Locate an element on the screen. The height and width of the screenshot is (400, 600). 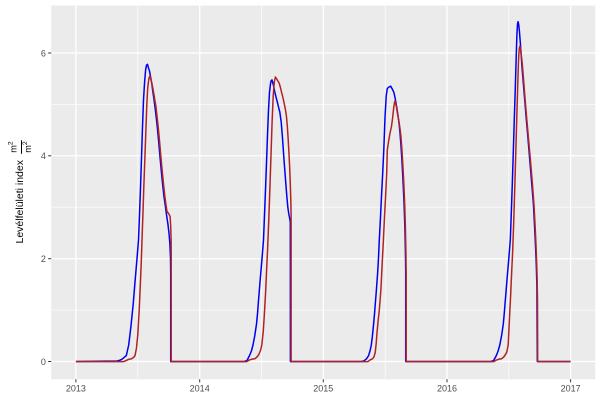
svg-text: 2 is located at coordinates (43, 259).